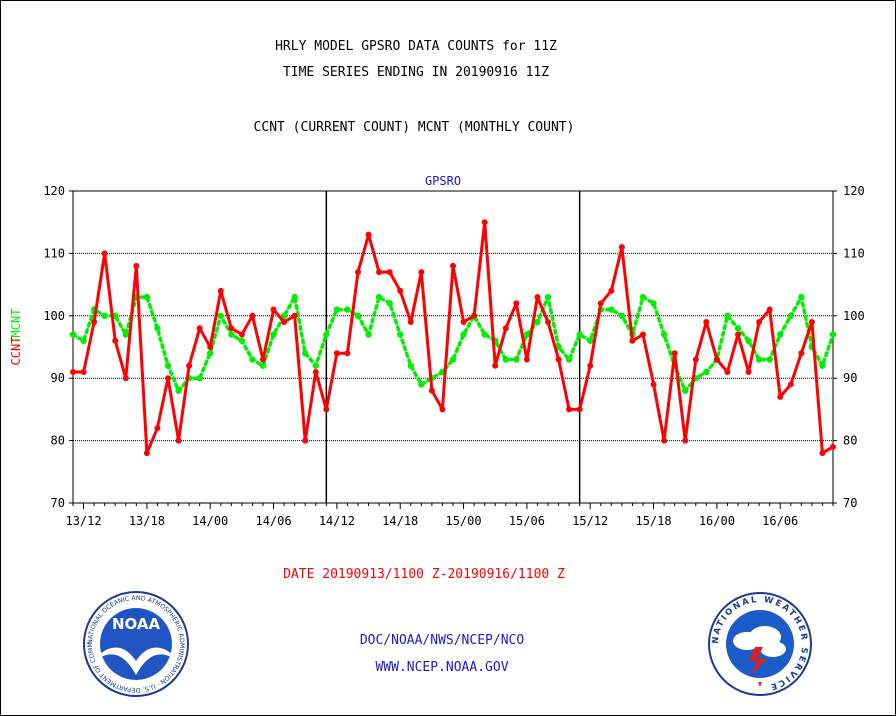  What do you see at coordinates (850, 378) in the screenshot?
I see `y-tick-label-right: 90` at bounding box center [850, 378].